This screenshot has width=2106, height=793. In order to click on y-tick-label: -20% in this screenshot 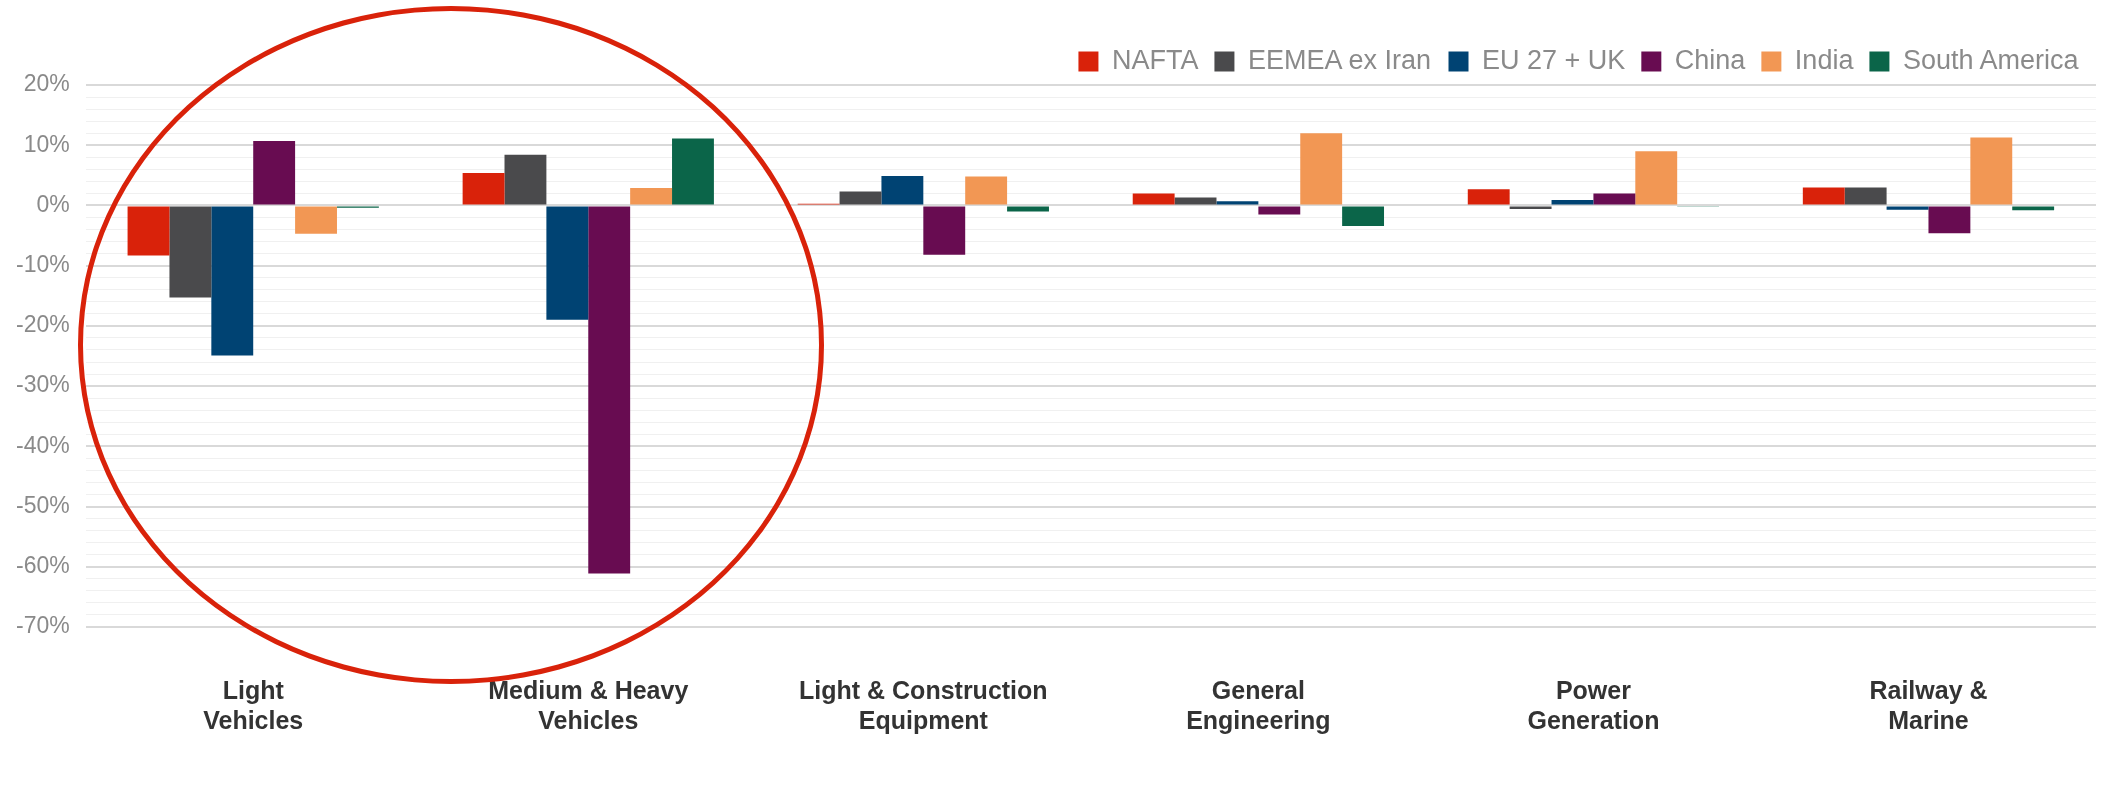, I will do `click(42, 324)`.